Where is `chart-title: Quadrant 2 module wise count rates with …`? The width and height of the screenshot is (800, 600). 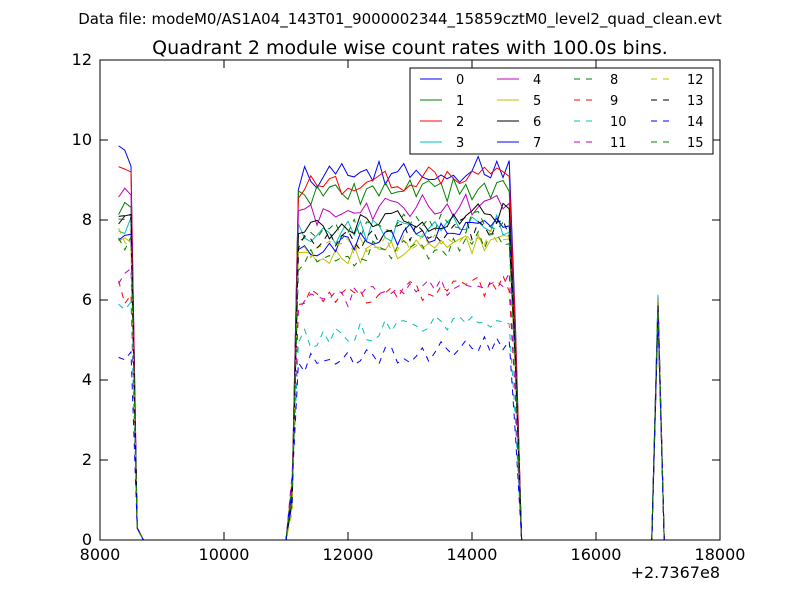
chart-title: Quadrant 2 module wise count rates with … is located at coordinates (410, 48).